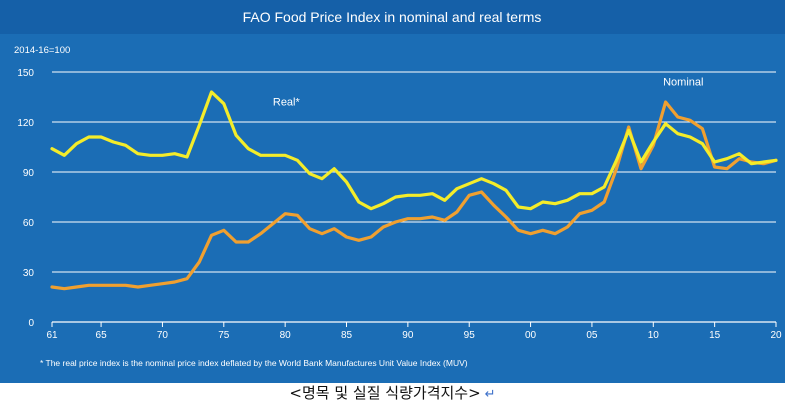 Image resolution: width=785 pixels, height=406 pixels. Describe the element at coordinates (29, 173) in the screenshot. I see `y-tick-label: 90` at that location.